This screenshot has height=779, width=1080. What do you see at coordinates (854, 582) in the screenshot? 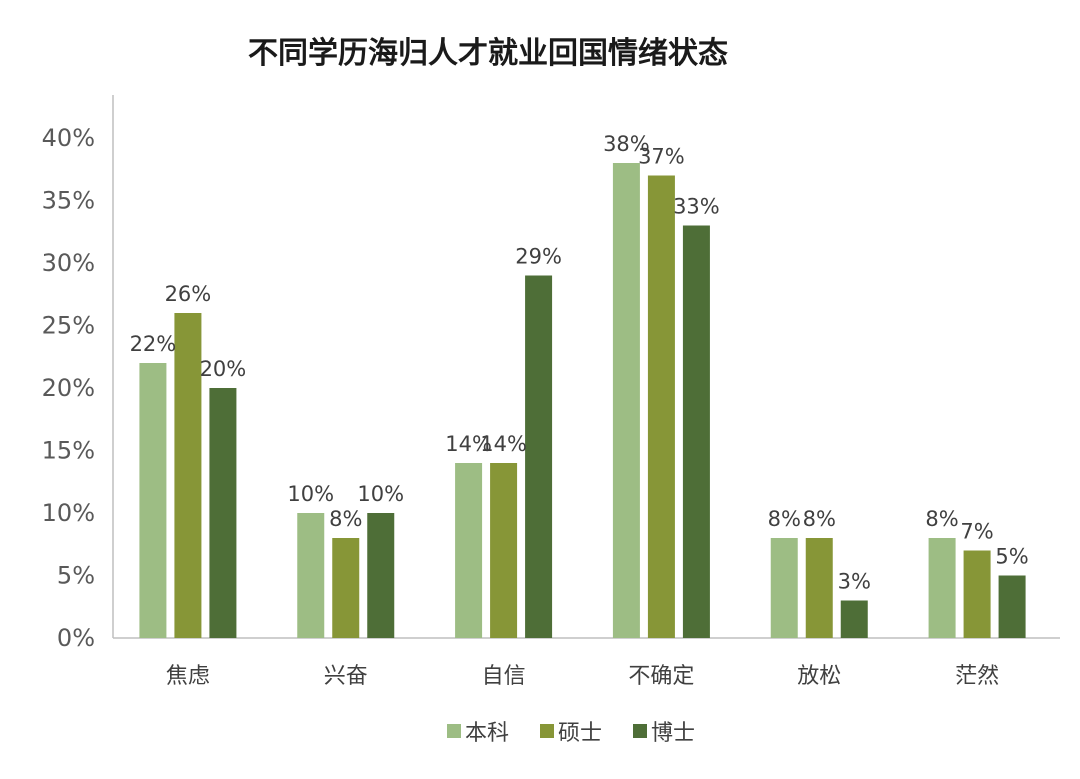
I see `data-label: 3%` at bounding box center [854, 582].